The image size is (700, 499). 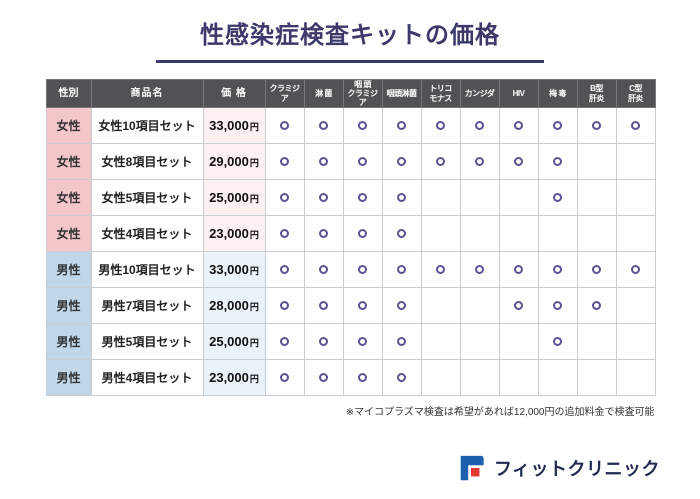 What do you see at coordinates (229, 342) in the screenshot?
I see `price-value: 25,000` at bounding box center [229, 342].